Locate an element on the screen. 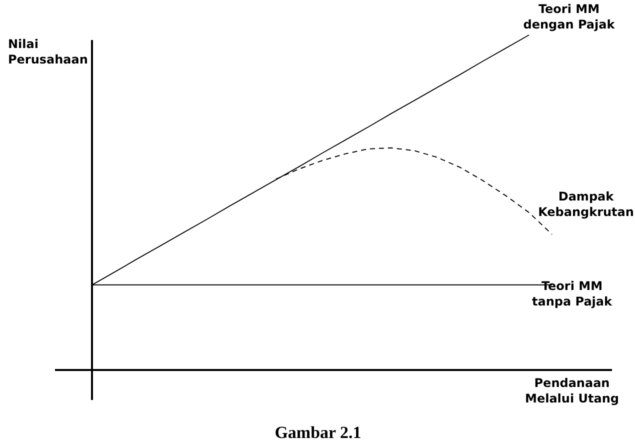 The width and height of the screenshot is (635, 446). series-label: Teori MM dengan Pajak is located at coordinates (569, 17).